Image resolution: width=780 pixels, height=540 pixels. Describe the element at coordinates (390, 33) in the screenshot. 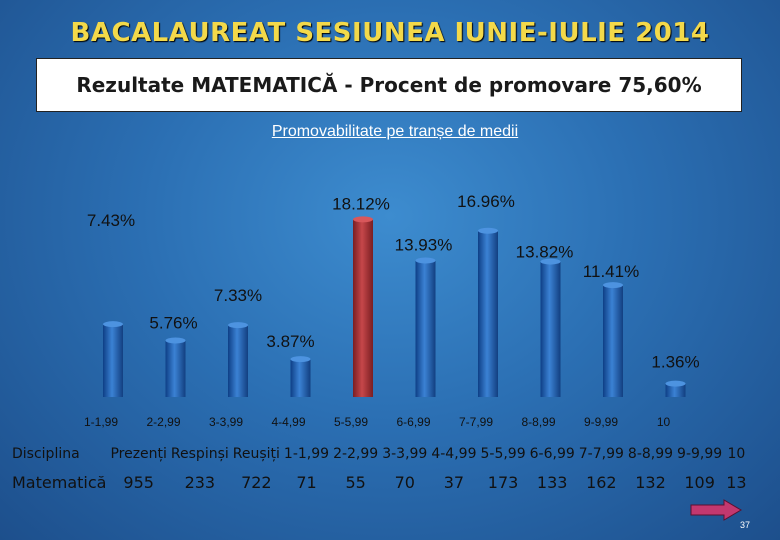

I see `main-title: BACALAUREAT SESIUNEA IUNIE-IULIE 2014` at that location.